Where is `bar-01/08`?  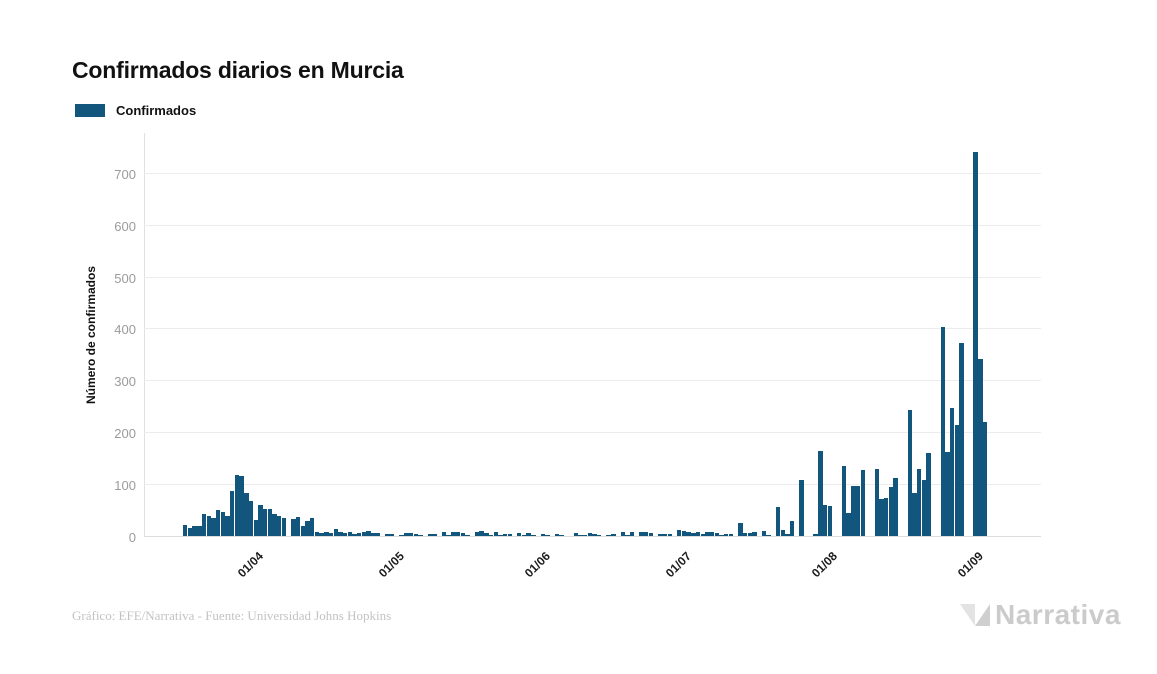
bar-01/08 is located at coordinates (829, 520).